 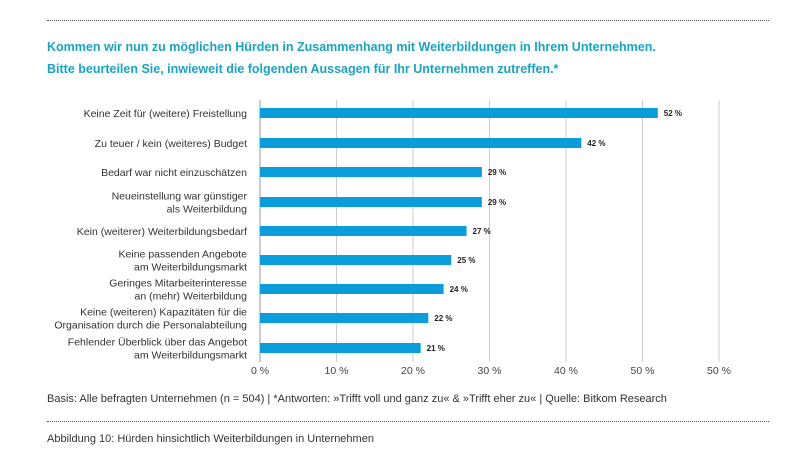 What do you see at coordinates (180, 197) in the screenshot?
I see `category-label: Neueinstellung war günstiger` at bounding box center [180, 197].